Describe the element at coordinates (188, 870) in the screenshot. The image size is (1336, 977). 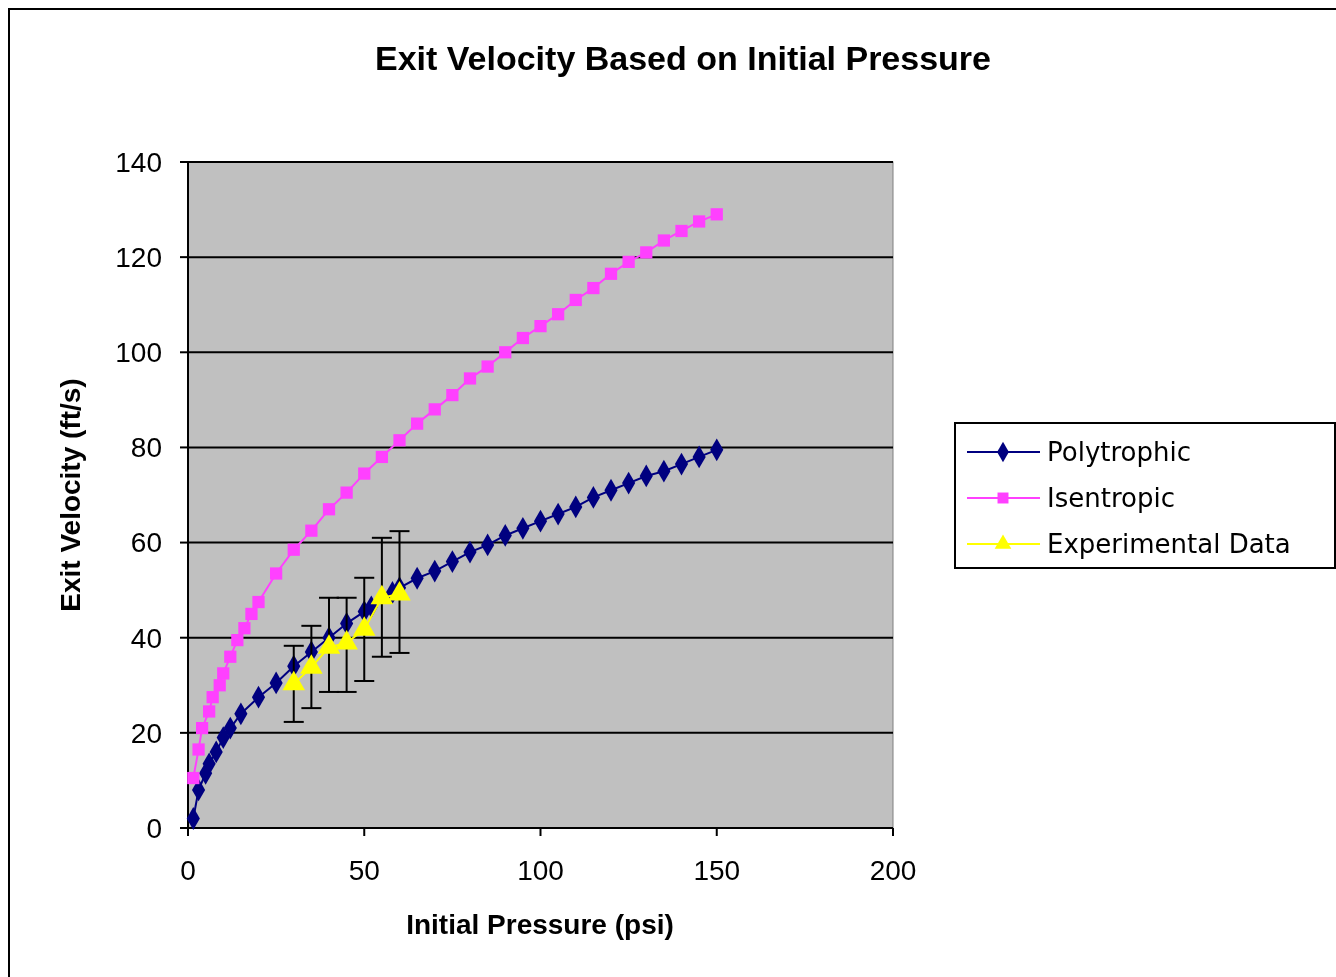
I see `x-tick-label: 0` at that location.